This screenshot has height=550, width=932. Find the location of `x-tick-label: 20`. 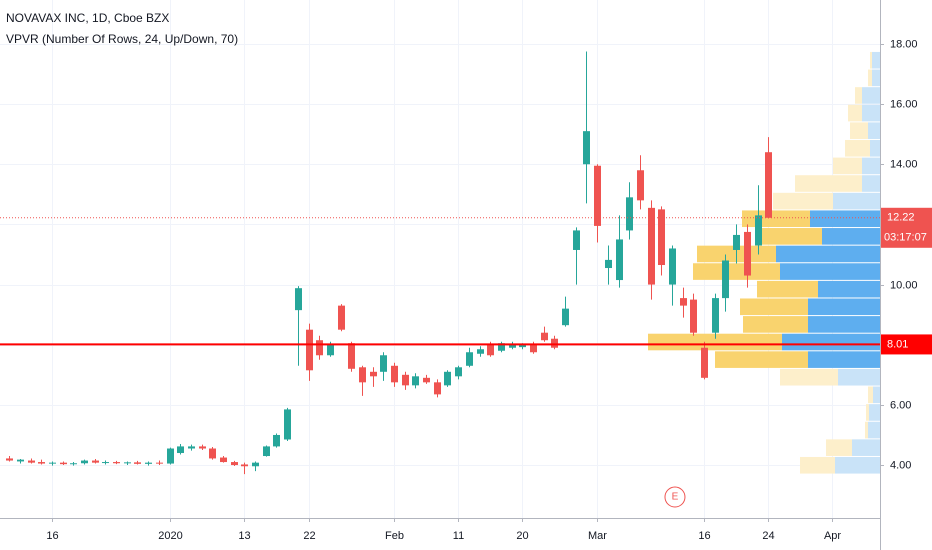

x-tick-label: 20 is located at coordinates (522, 536).